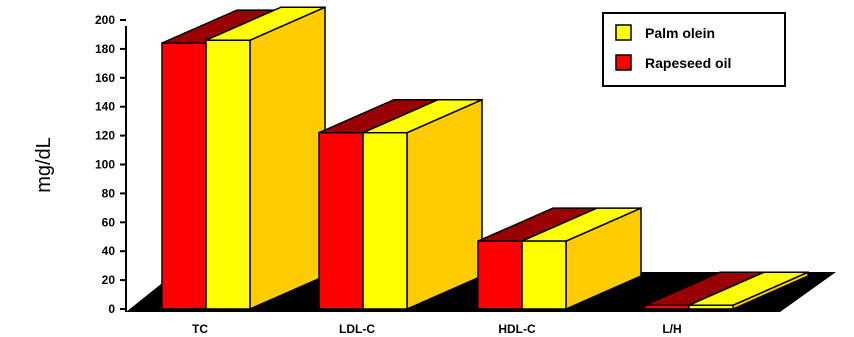  What do you see at coordinates (44, 165) in the screenshot?
I see `y-axis-label: mg/dL` at bounding box center [44, 165].